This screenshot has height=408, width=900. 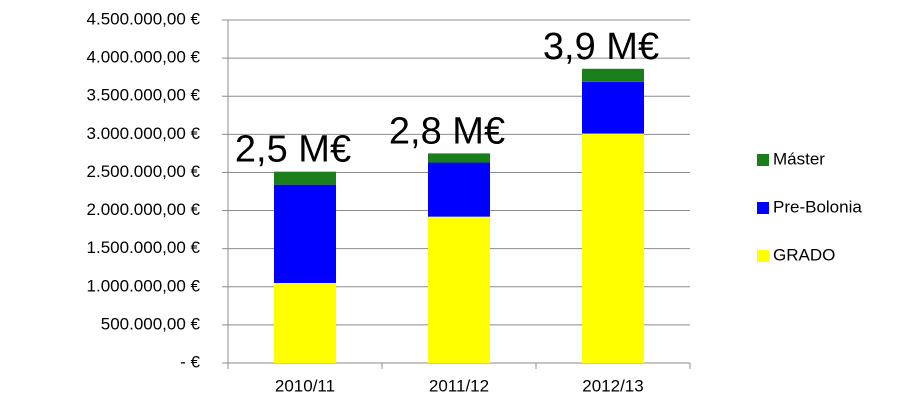 I want to click on y-tick-label: 3.500.000,00 €, so click(x=144, y=95).